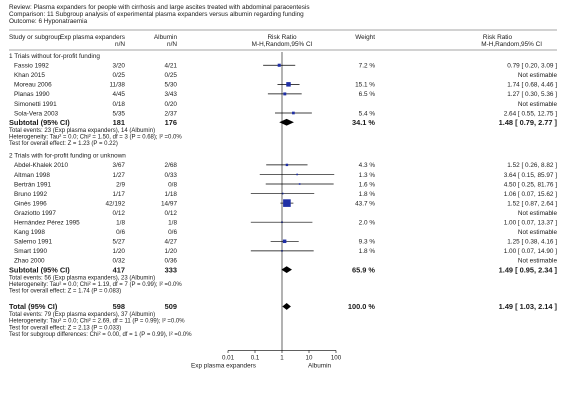 The image size is (566, 404). What do you see at coordinates (41, 165) in the screenshot?
I see `study-name: Abdel-Khalek 2010` at bounding box center [41, 165].